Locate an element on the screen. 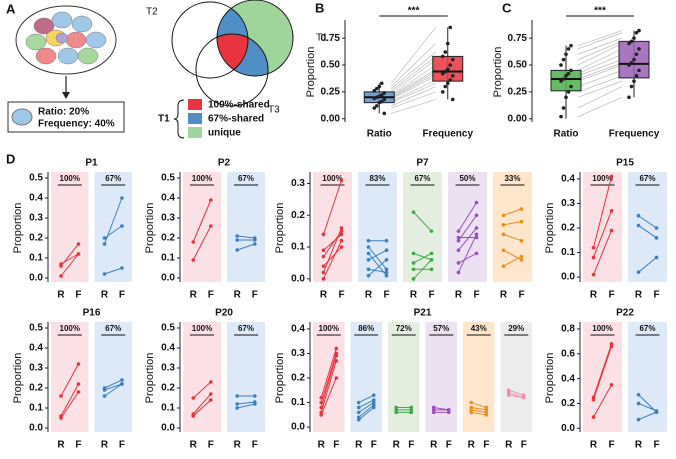 This screenshot has height=459, width=676. panel-label: B is located at coordinates (319, 7).